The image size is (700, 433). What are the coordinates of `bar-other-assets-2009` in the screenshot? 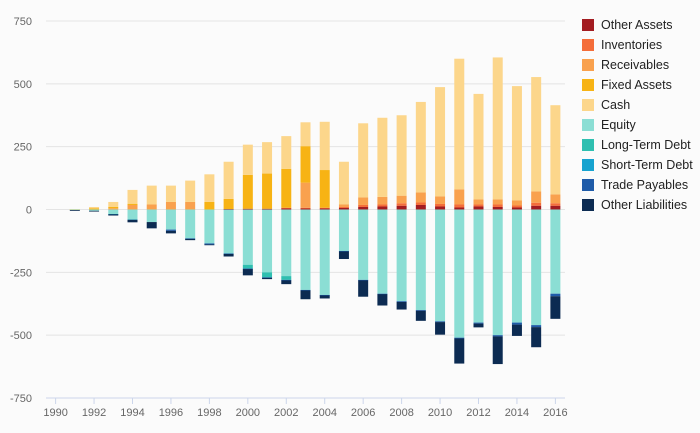 It's located at (420, 207).